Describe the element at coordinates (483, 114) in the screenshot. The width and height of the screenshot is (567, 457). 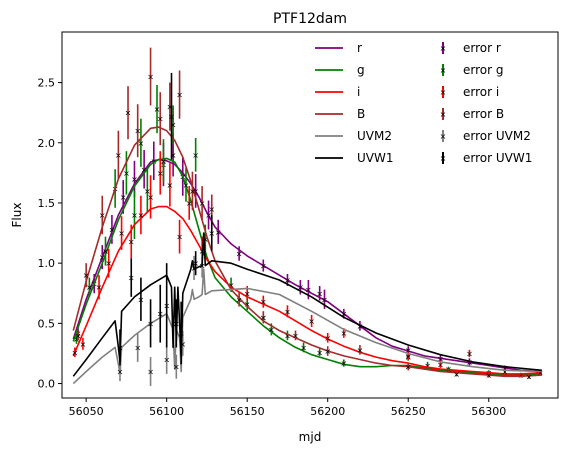
I see `legend-label: error B` at that location.